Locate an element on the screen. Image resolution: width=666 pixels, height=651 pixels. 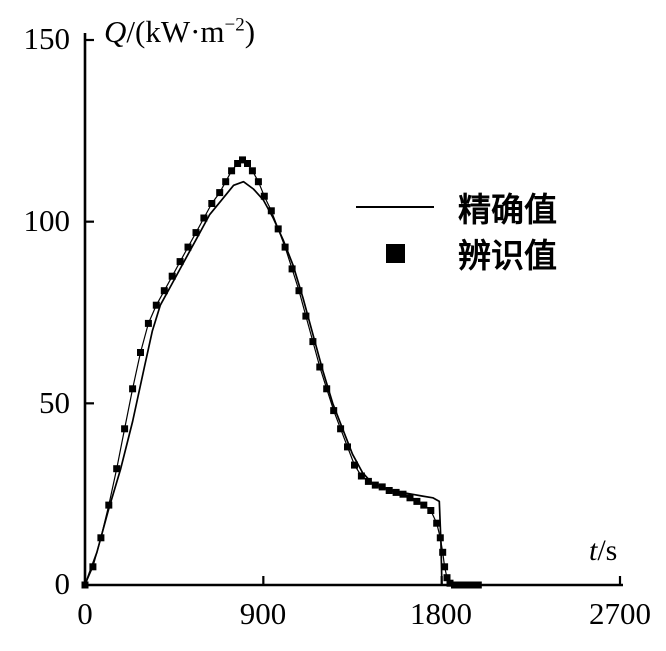
y-tick-label-150: 150 is located at coordinates (47, 38).